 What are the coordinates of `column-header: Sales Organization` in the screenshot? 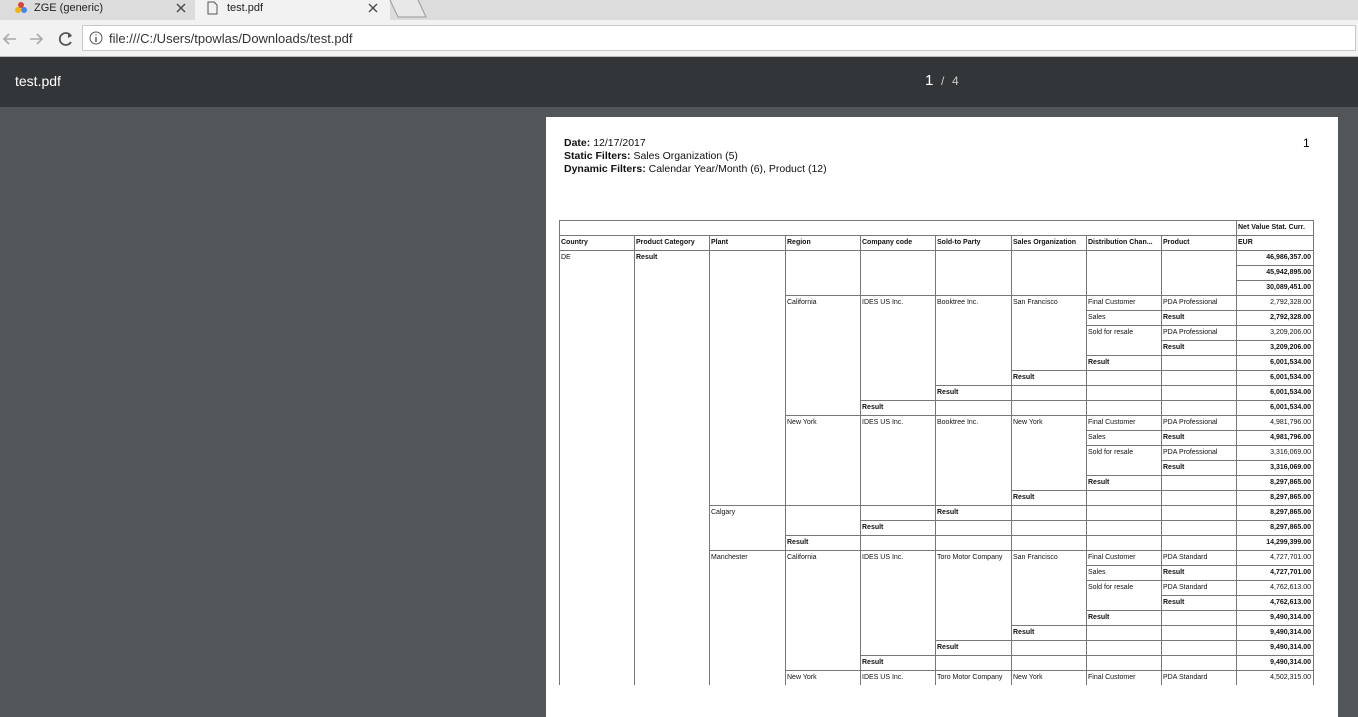 It's located at (1045, 242).